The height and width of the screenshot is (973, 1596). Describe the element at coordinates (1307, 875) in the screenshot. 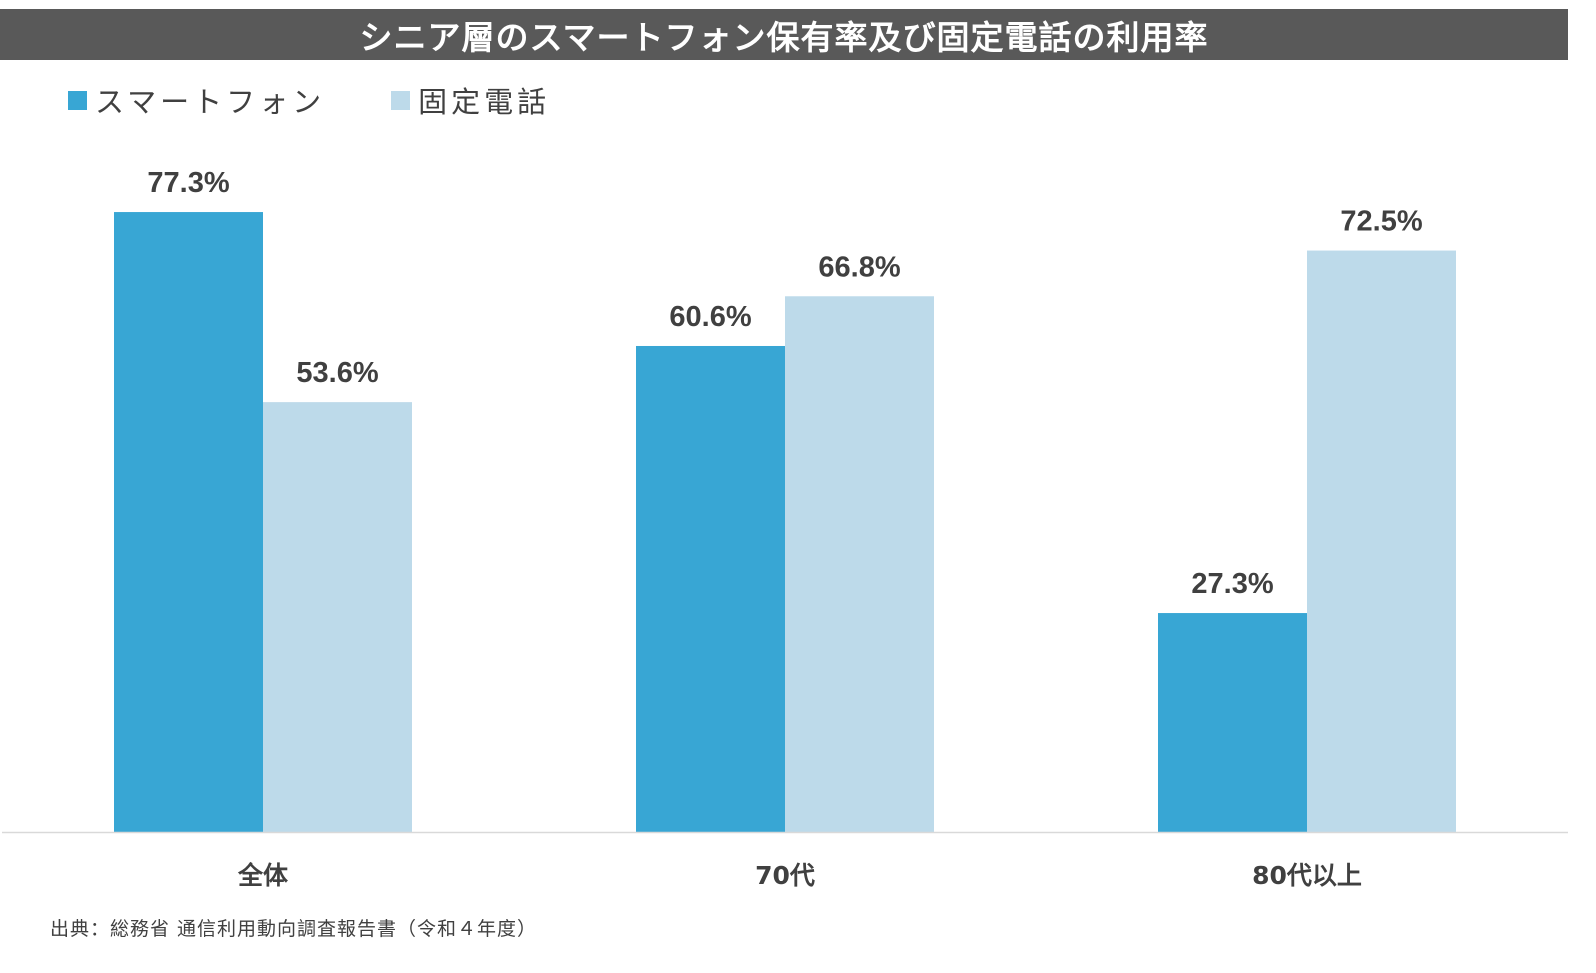

I see `category-label-2: 80代以上` at that location.